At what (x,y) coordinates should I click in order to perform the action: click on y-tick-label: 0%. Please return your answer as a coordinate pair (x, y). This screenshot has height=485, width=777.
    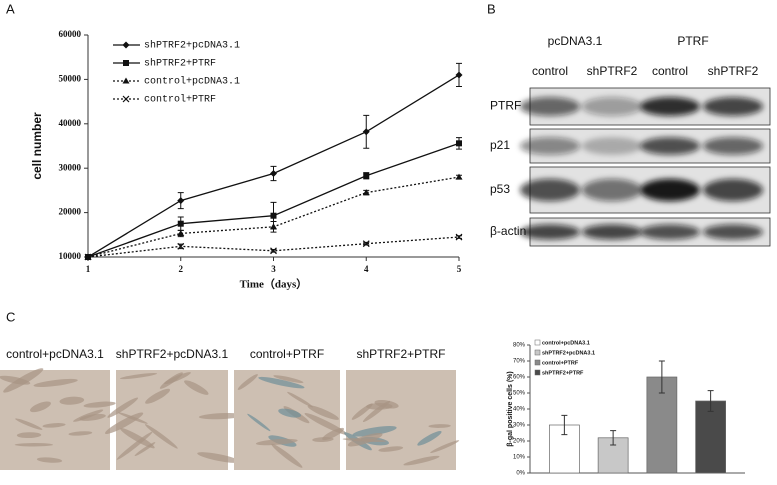
    Looking at the image, I should click on (520, 474).